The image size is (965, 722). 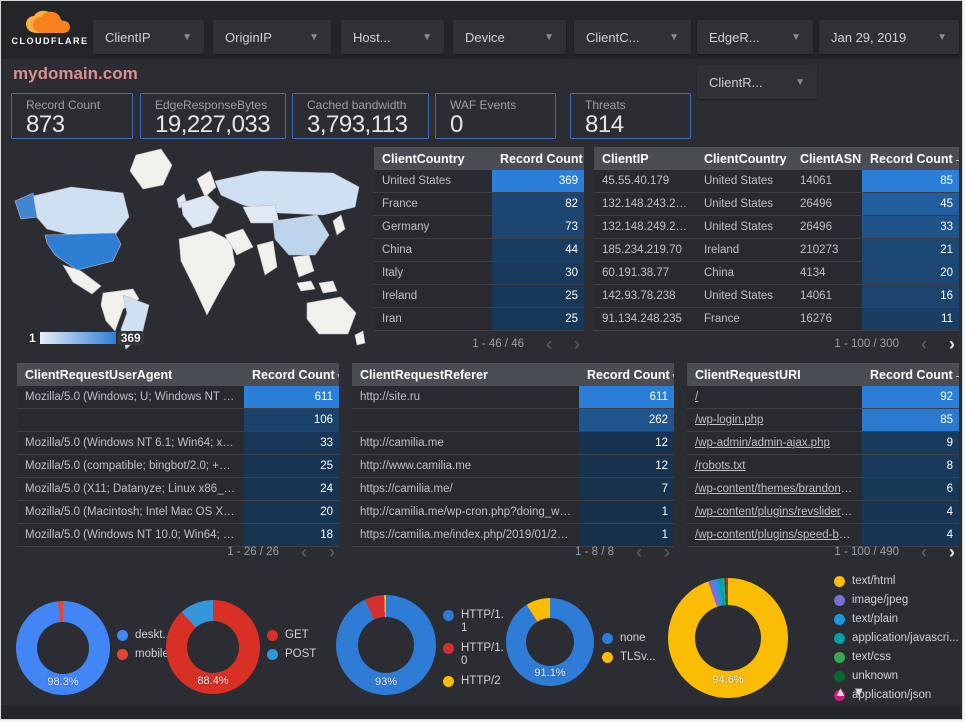 What do you see at coordinates (755, 37) in the screenshot?
I see `filter-edgeresponse: EdgeR... ▼` at bounding box center [755, 37].